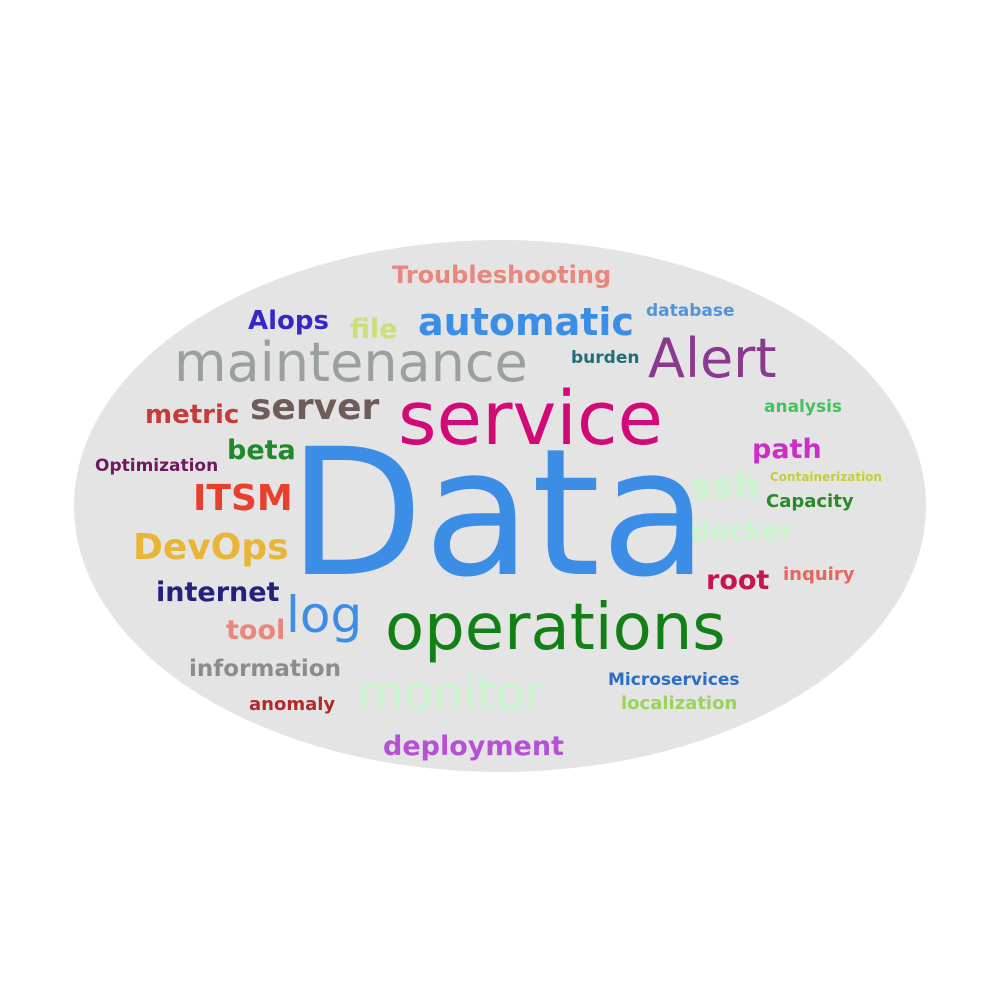 This screenshot has width=1000, height=1000. Describe the element at coordinates (324, 615) in the screenshot. I see `word-log: log` at that location.